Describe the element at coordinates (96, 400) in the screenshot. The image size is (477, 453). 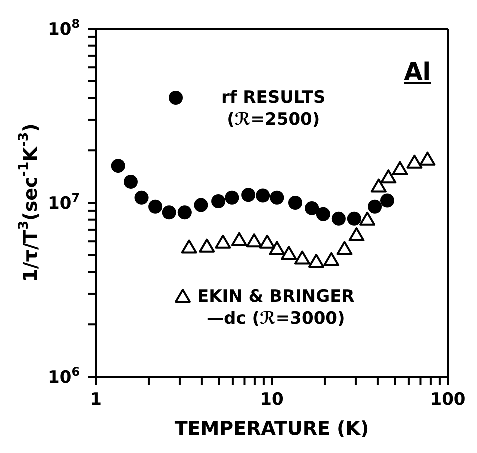
I see `x-tick-label: 1` at that location.